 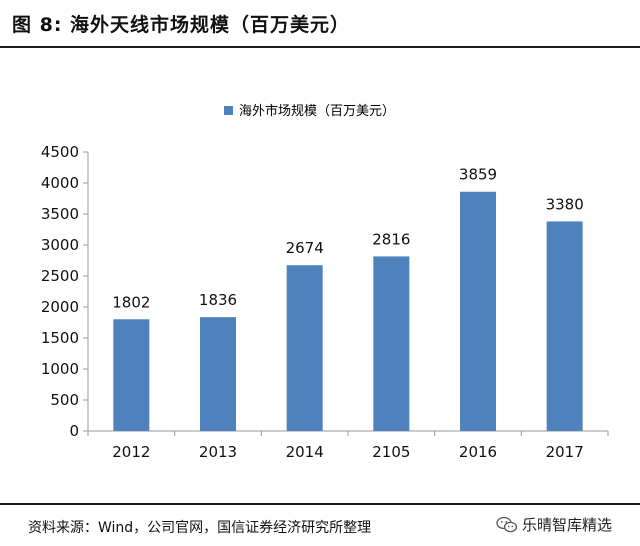 What do you see at coordinates (565, 204) in the screenshot?
I see `data-label: 3380` at bounding box center [565, 204].